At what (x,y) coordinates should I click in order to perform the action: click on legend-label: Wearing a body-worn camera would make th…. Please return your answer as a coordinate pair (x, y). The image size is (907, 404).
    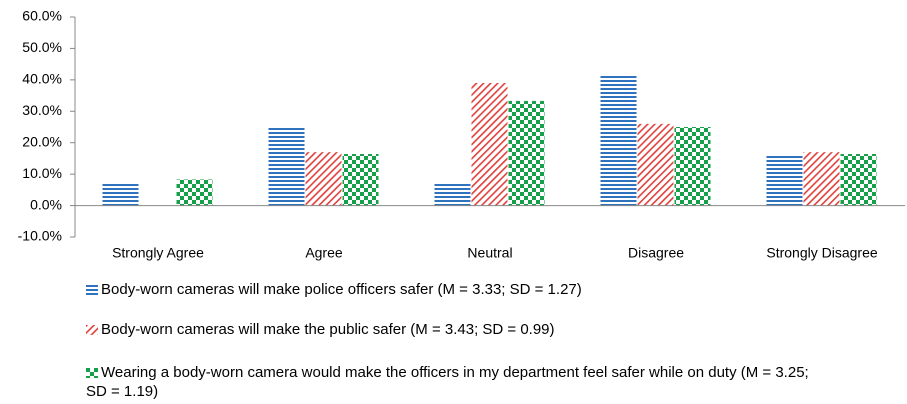
    Looking at the image, I should click on (447, 382).